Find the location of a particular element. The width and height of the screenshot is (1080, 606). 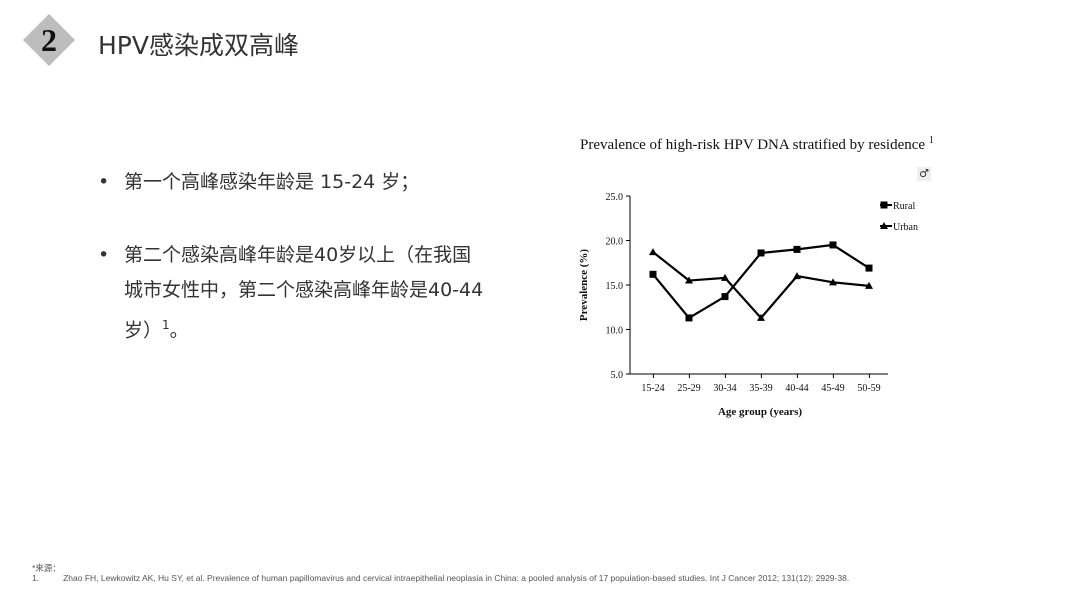

bullet-text: 第一个高峰感染年龄是 15-24 岁； is located at coordinates (272, 182).